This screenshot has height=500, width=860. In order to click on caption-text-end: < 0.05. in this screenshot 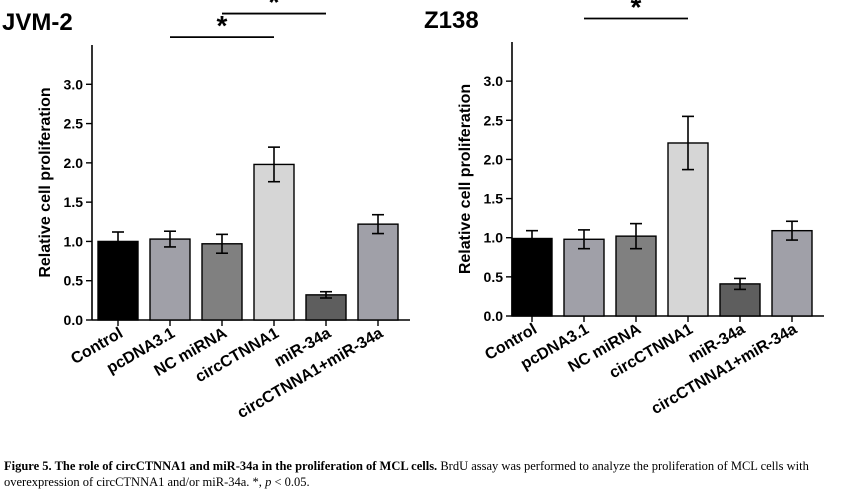, I will do `click(290, 482)`.